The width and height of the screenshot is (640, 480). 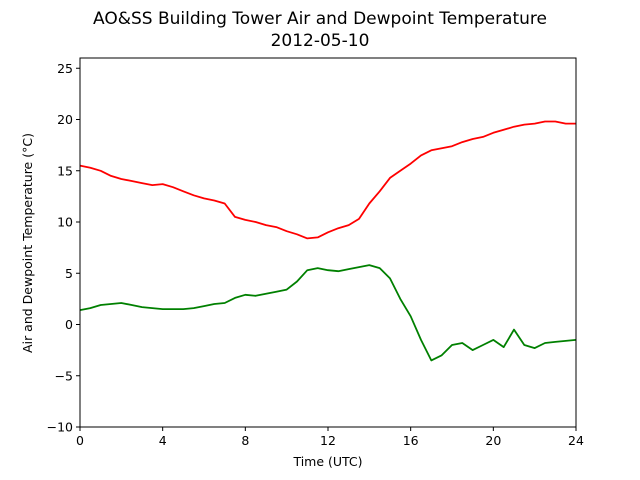 I want to click on y-axis: −10 −5 0 5 10 15 20 25, so click(x=63, y=248).